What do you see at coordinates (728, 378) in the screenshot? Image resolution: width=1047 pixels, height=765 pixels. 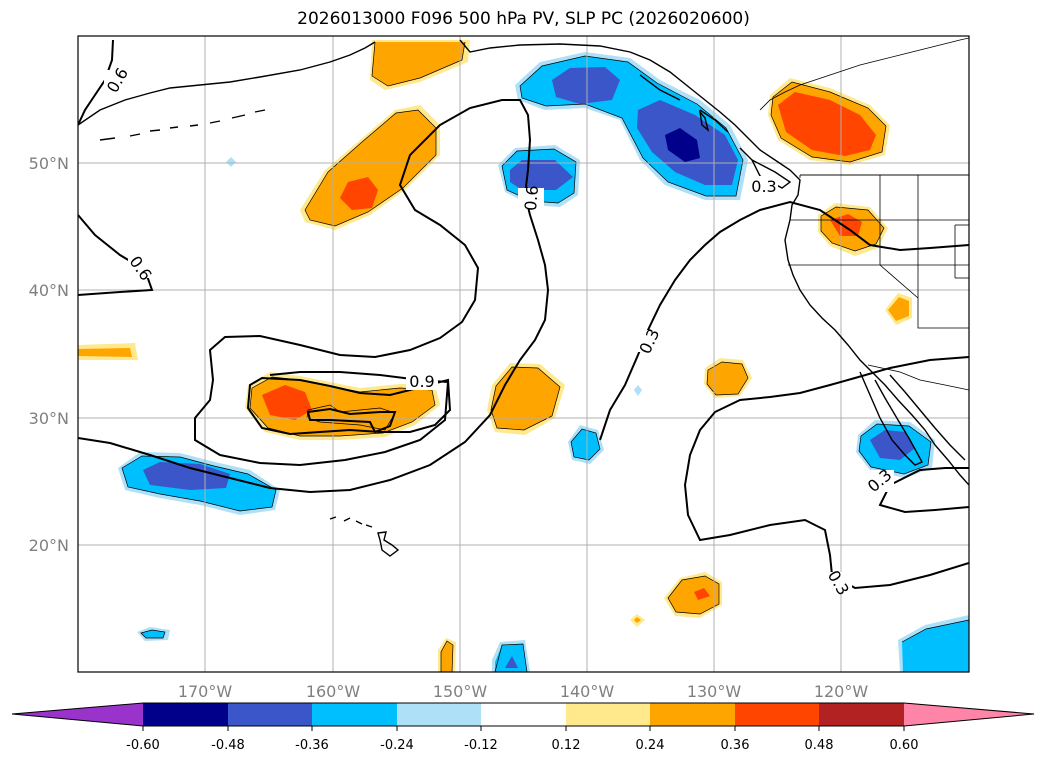 I see `pv-positive-129w` at bounding box center [728, 378].